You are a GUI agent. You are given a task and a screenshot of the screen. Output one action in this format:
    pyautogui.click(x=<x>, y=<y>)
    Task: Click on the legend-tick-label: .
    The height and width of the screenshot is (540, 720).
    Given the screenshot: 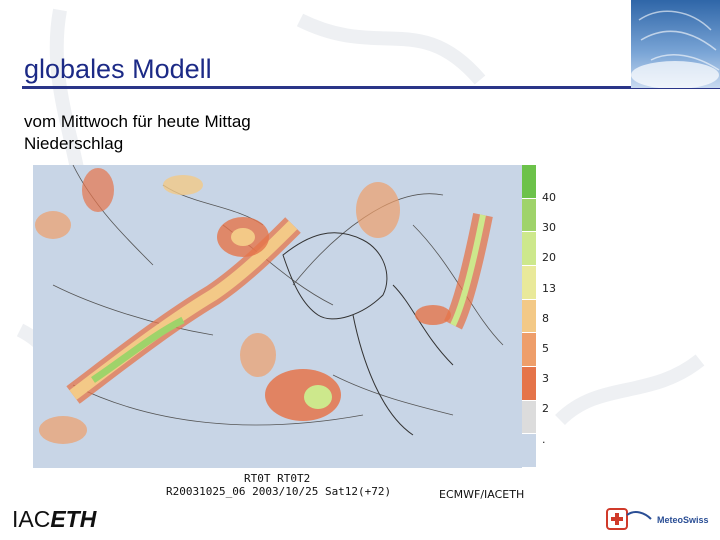 What is the action you would take?
    pyautogui.click(x=544, y=439)
    